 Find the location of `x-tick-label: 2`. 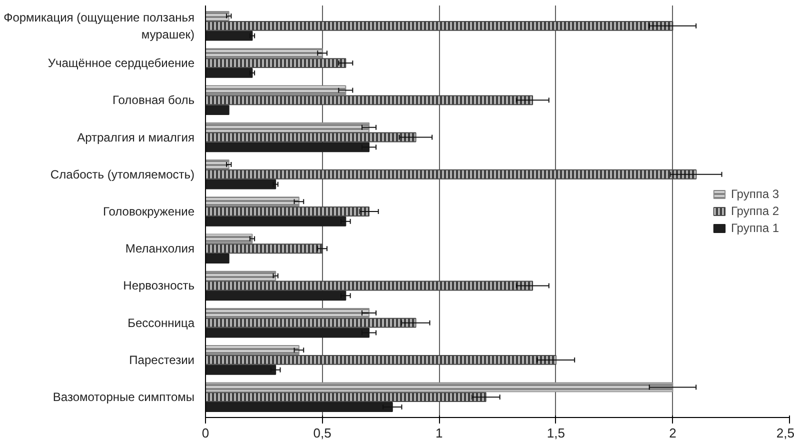

x-tick-label: 2 is located at coordinates (672, 433).